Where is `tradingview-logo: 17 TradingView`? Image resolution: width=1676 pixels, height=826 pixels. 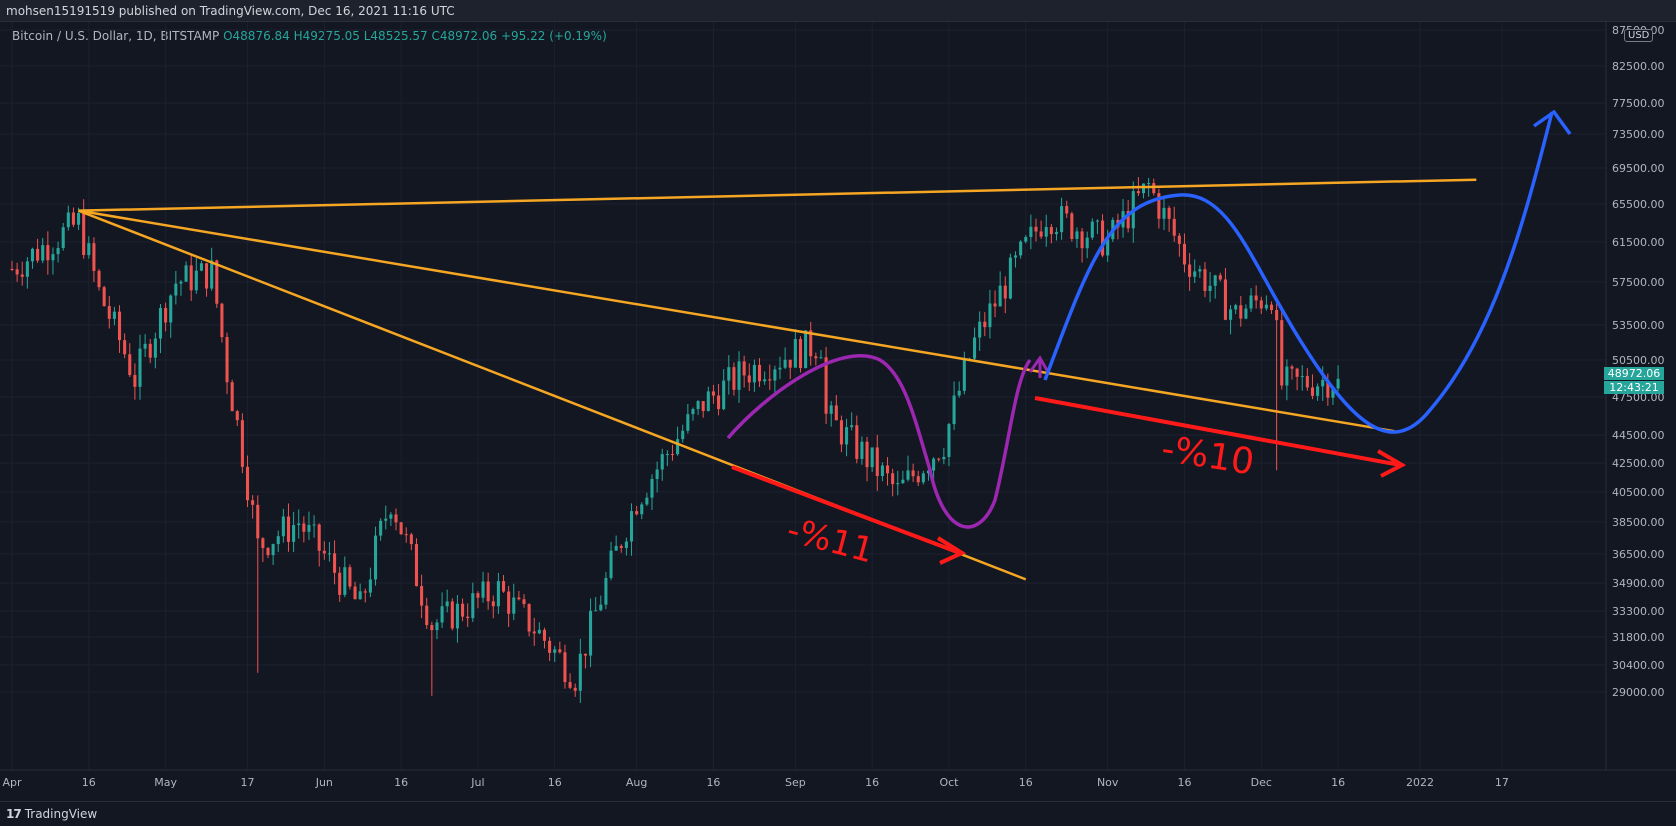 tradingview-logo: 17 TradingView is located at coordinates (51, 814).